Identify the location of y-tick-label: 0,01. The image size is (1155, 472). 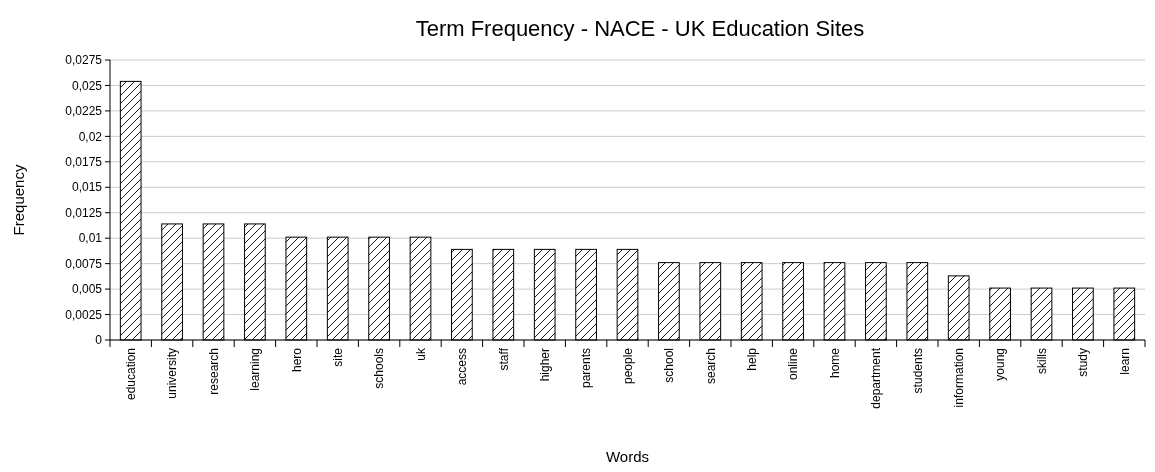
(90, 238).